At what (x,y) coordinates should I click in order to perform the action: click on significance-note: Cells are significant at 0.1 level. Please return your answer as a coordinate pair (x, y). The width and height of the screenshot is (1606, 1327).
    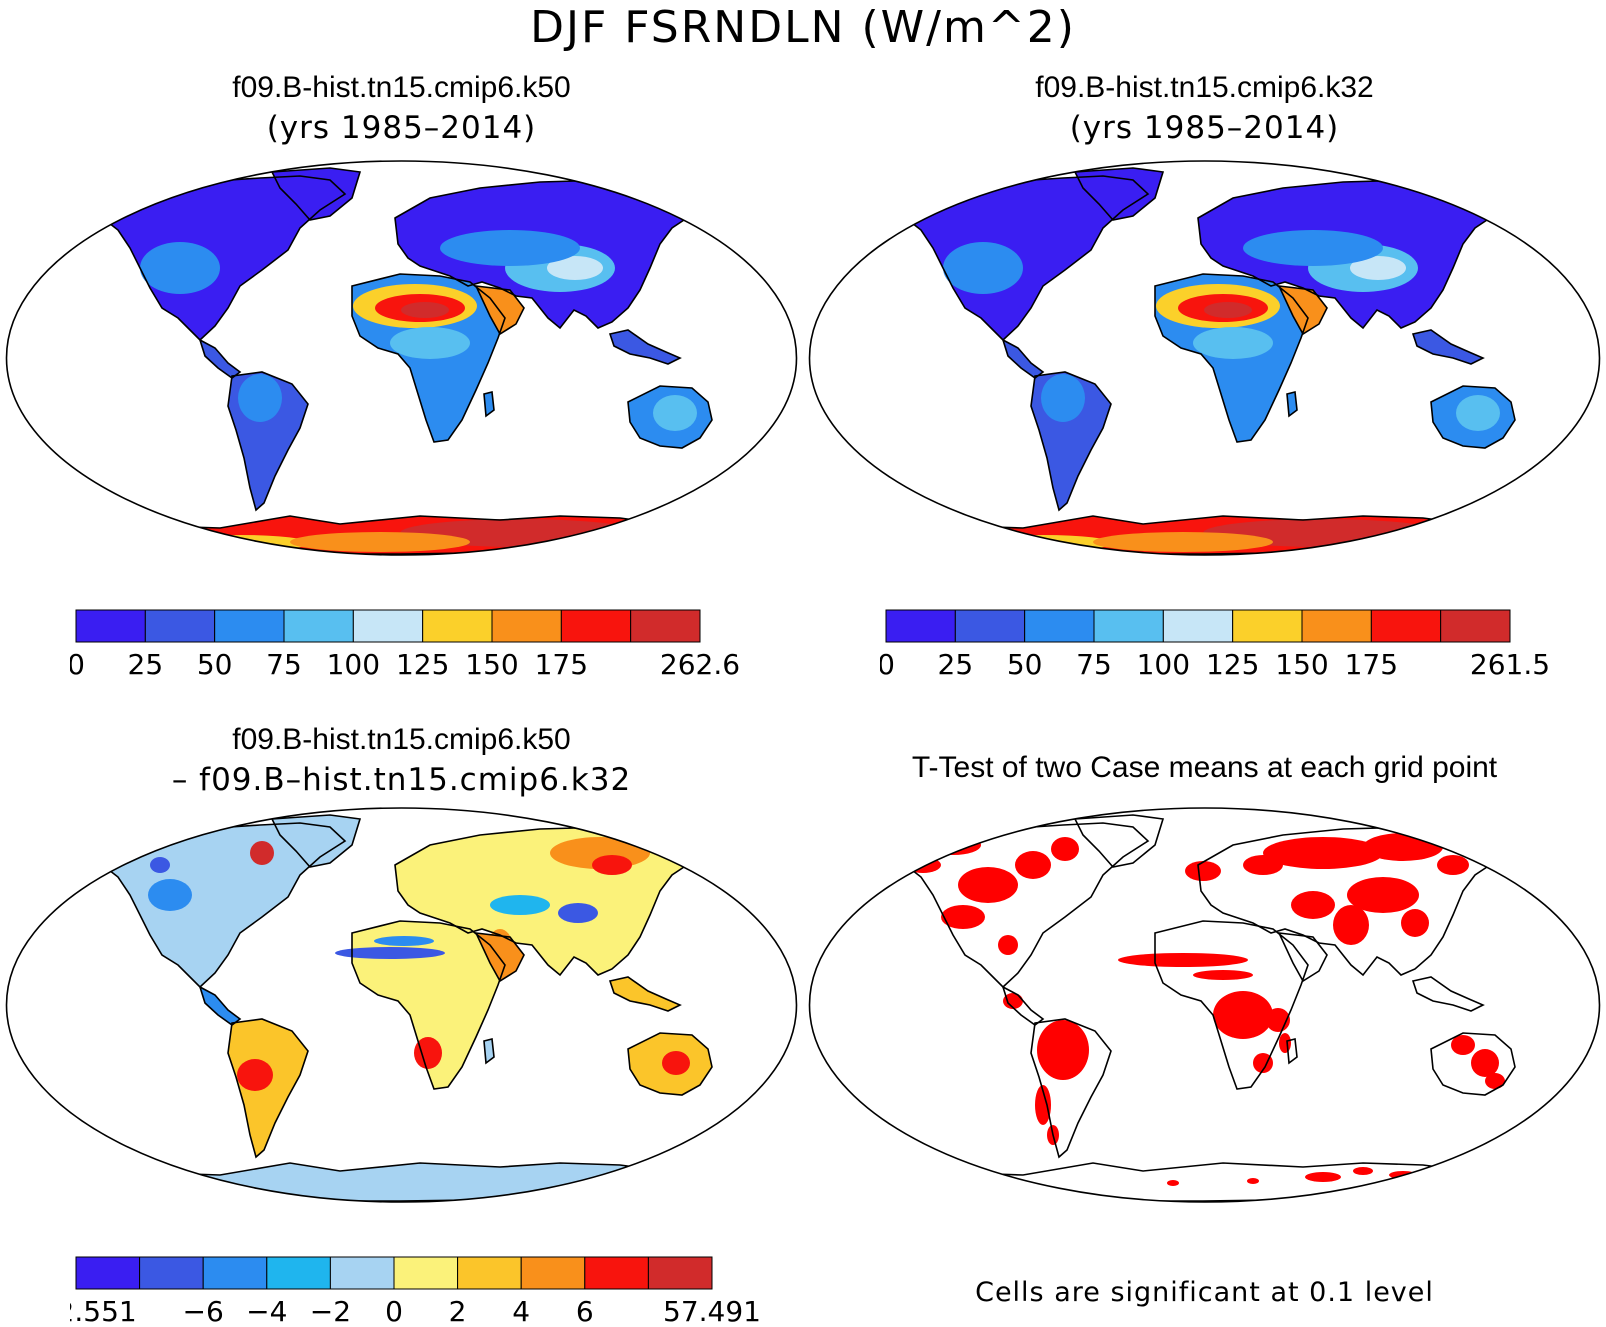
    Looking at the image, I should click on (1204, 1292).